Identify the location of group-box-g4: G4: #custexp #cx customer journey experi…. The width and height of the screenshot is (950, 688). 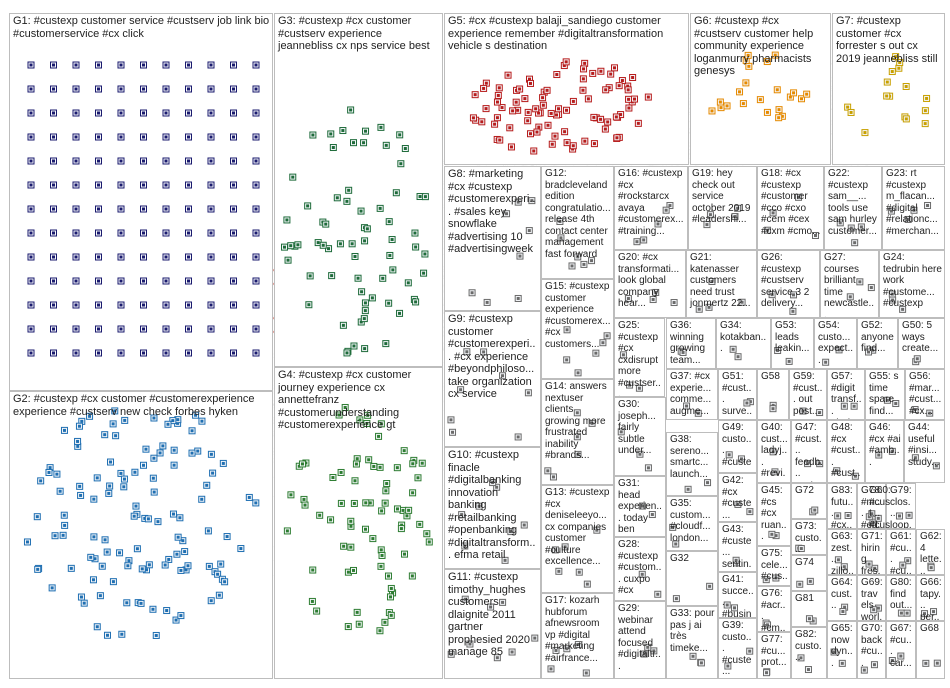
(358, 523).